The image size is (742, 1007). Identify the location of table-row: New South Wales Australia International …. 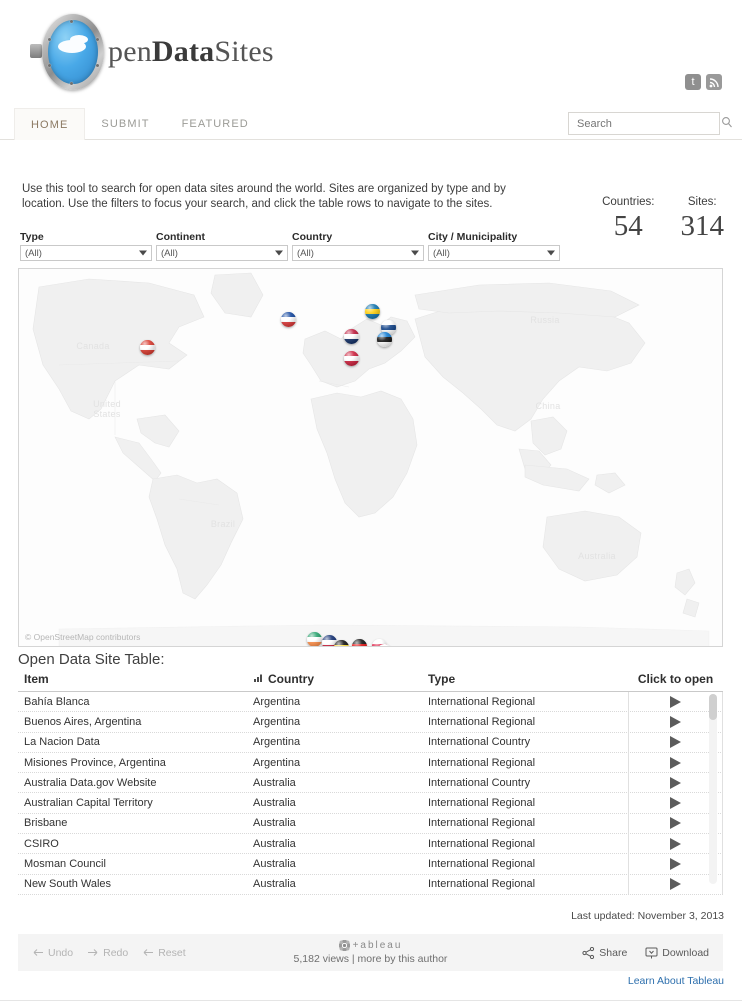
(370, 884).